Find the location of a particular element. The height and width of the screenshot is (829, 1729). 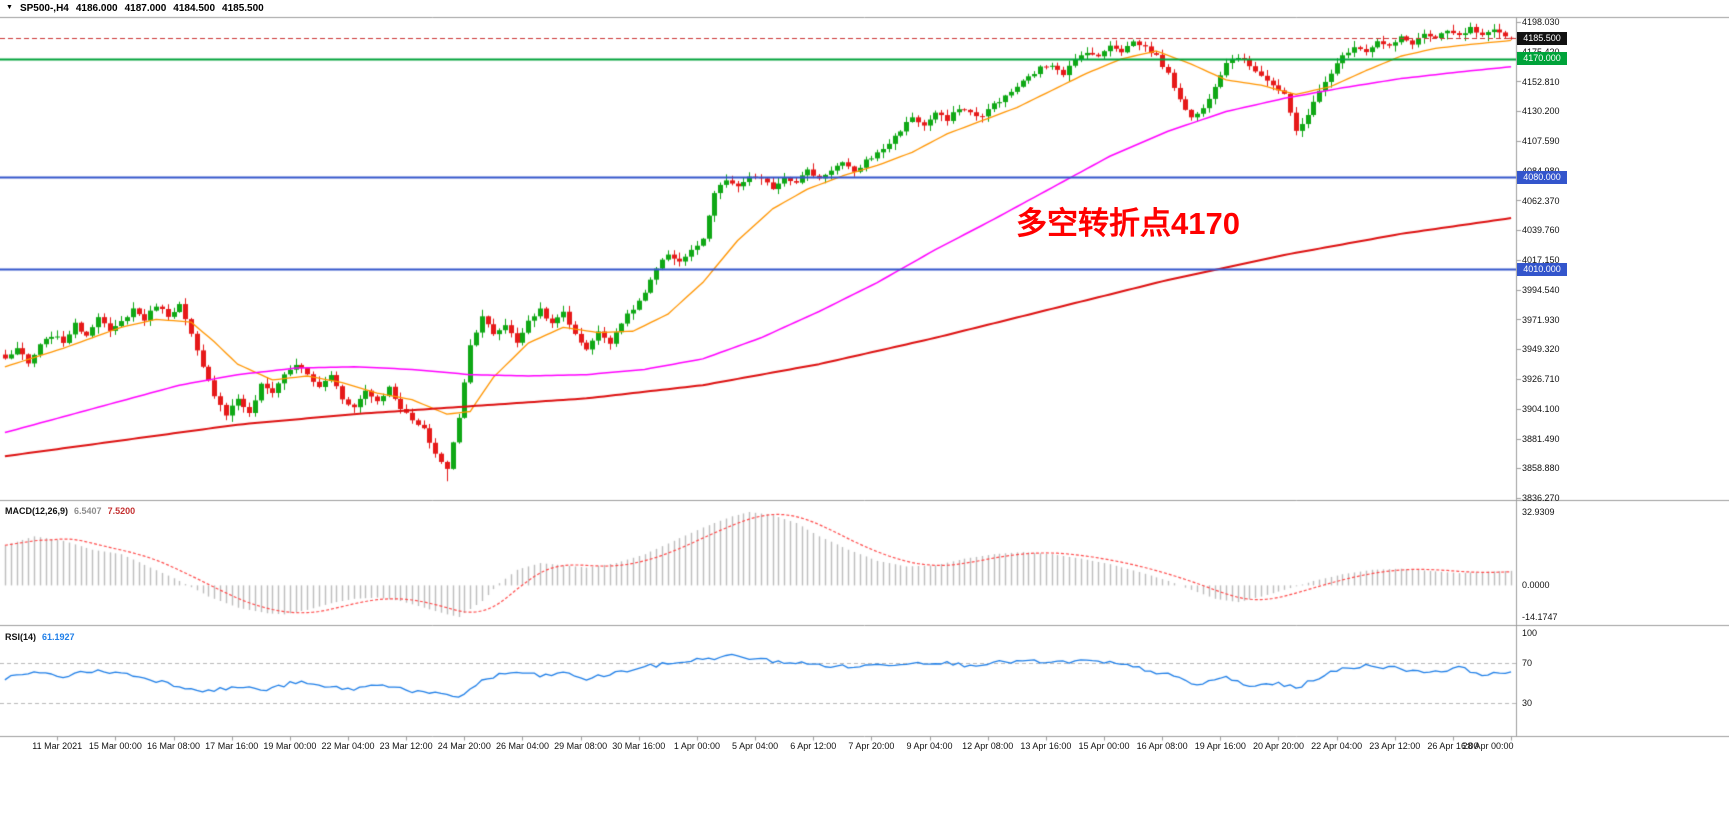

time-axis-label: 28 Apr 00:00 is located at coordinates (1488, 746).